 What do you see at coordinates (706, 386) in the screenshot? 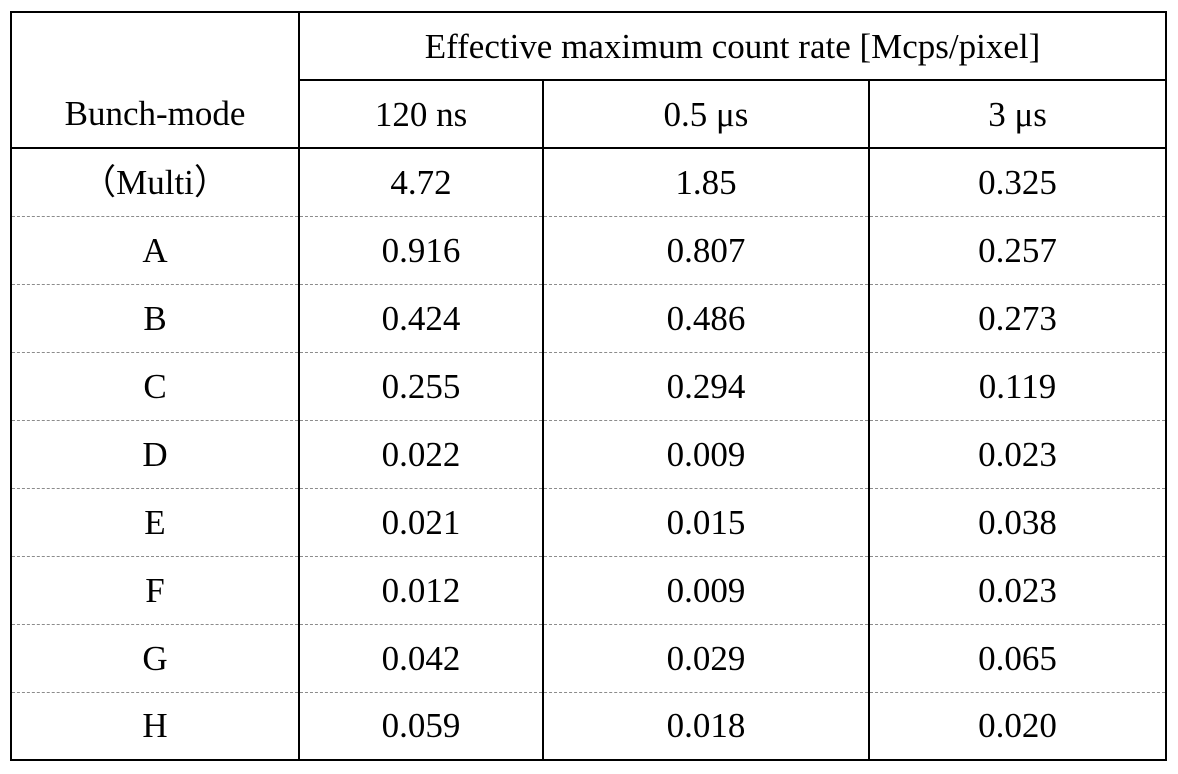
I see `value-cell: 0.294` at bounding box center [706, 386].